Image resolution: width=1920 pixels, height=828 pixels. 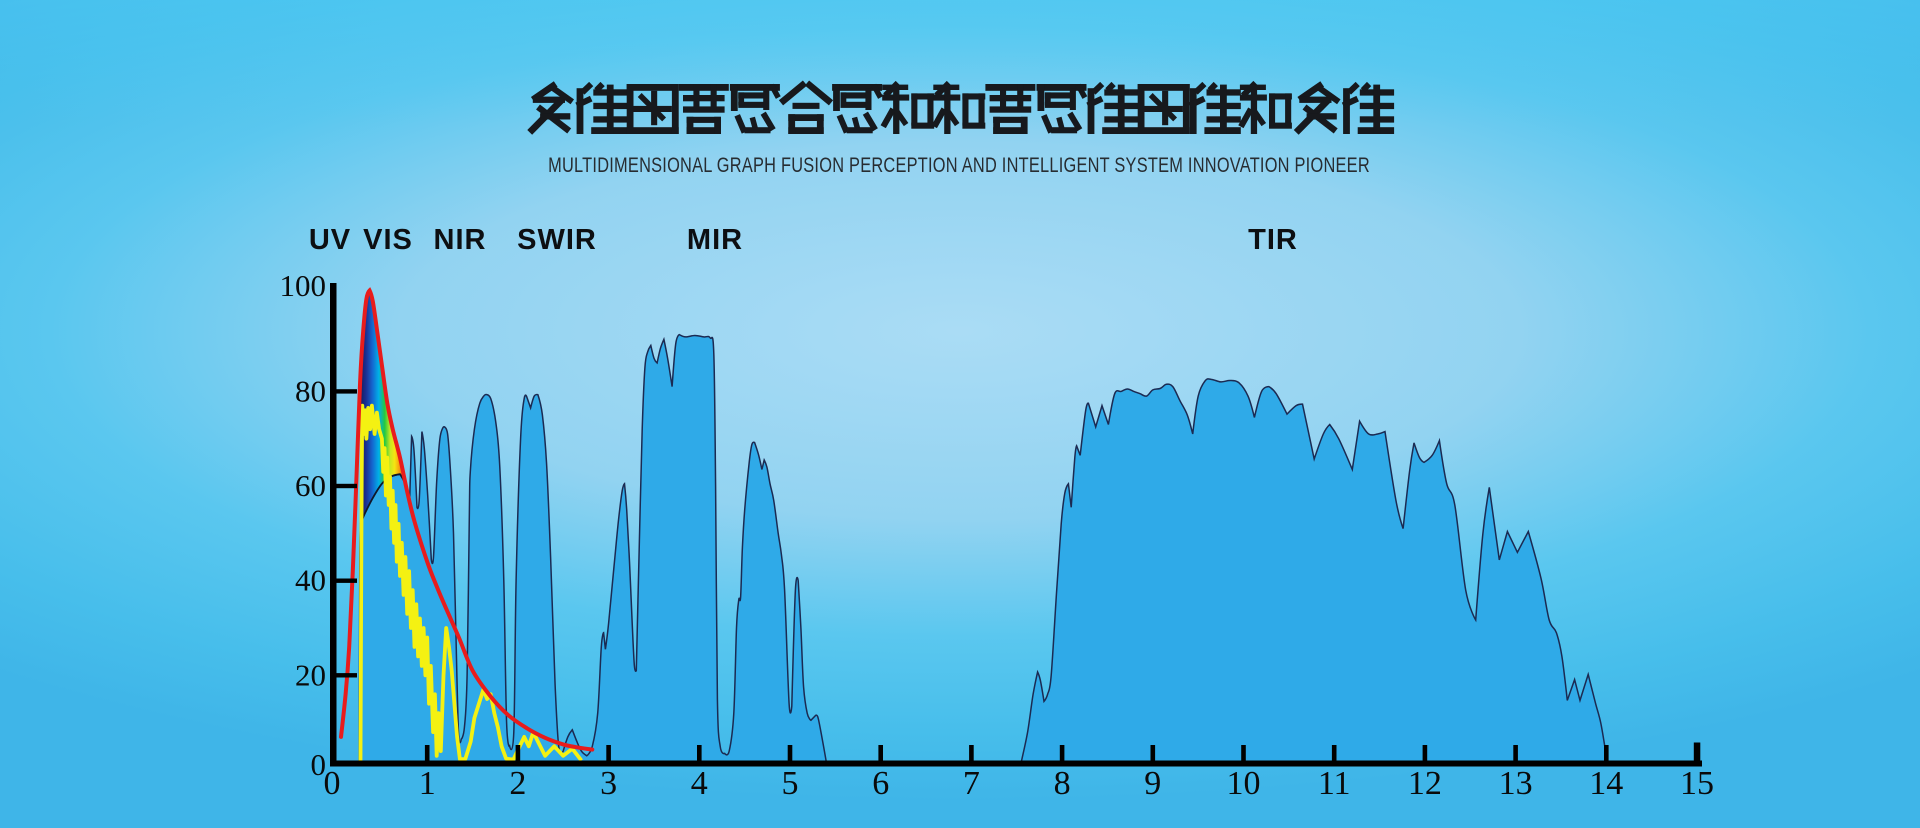 I want to click on svg-text: 80, so click(x=310, y=390).